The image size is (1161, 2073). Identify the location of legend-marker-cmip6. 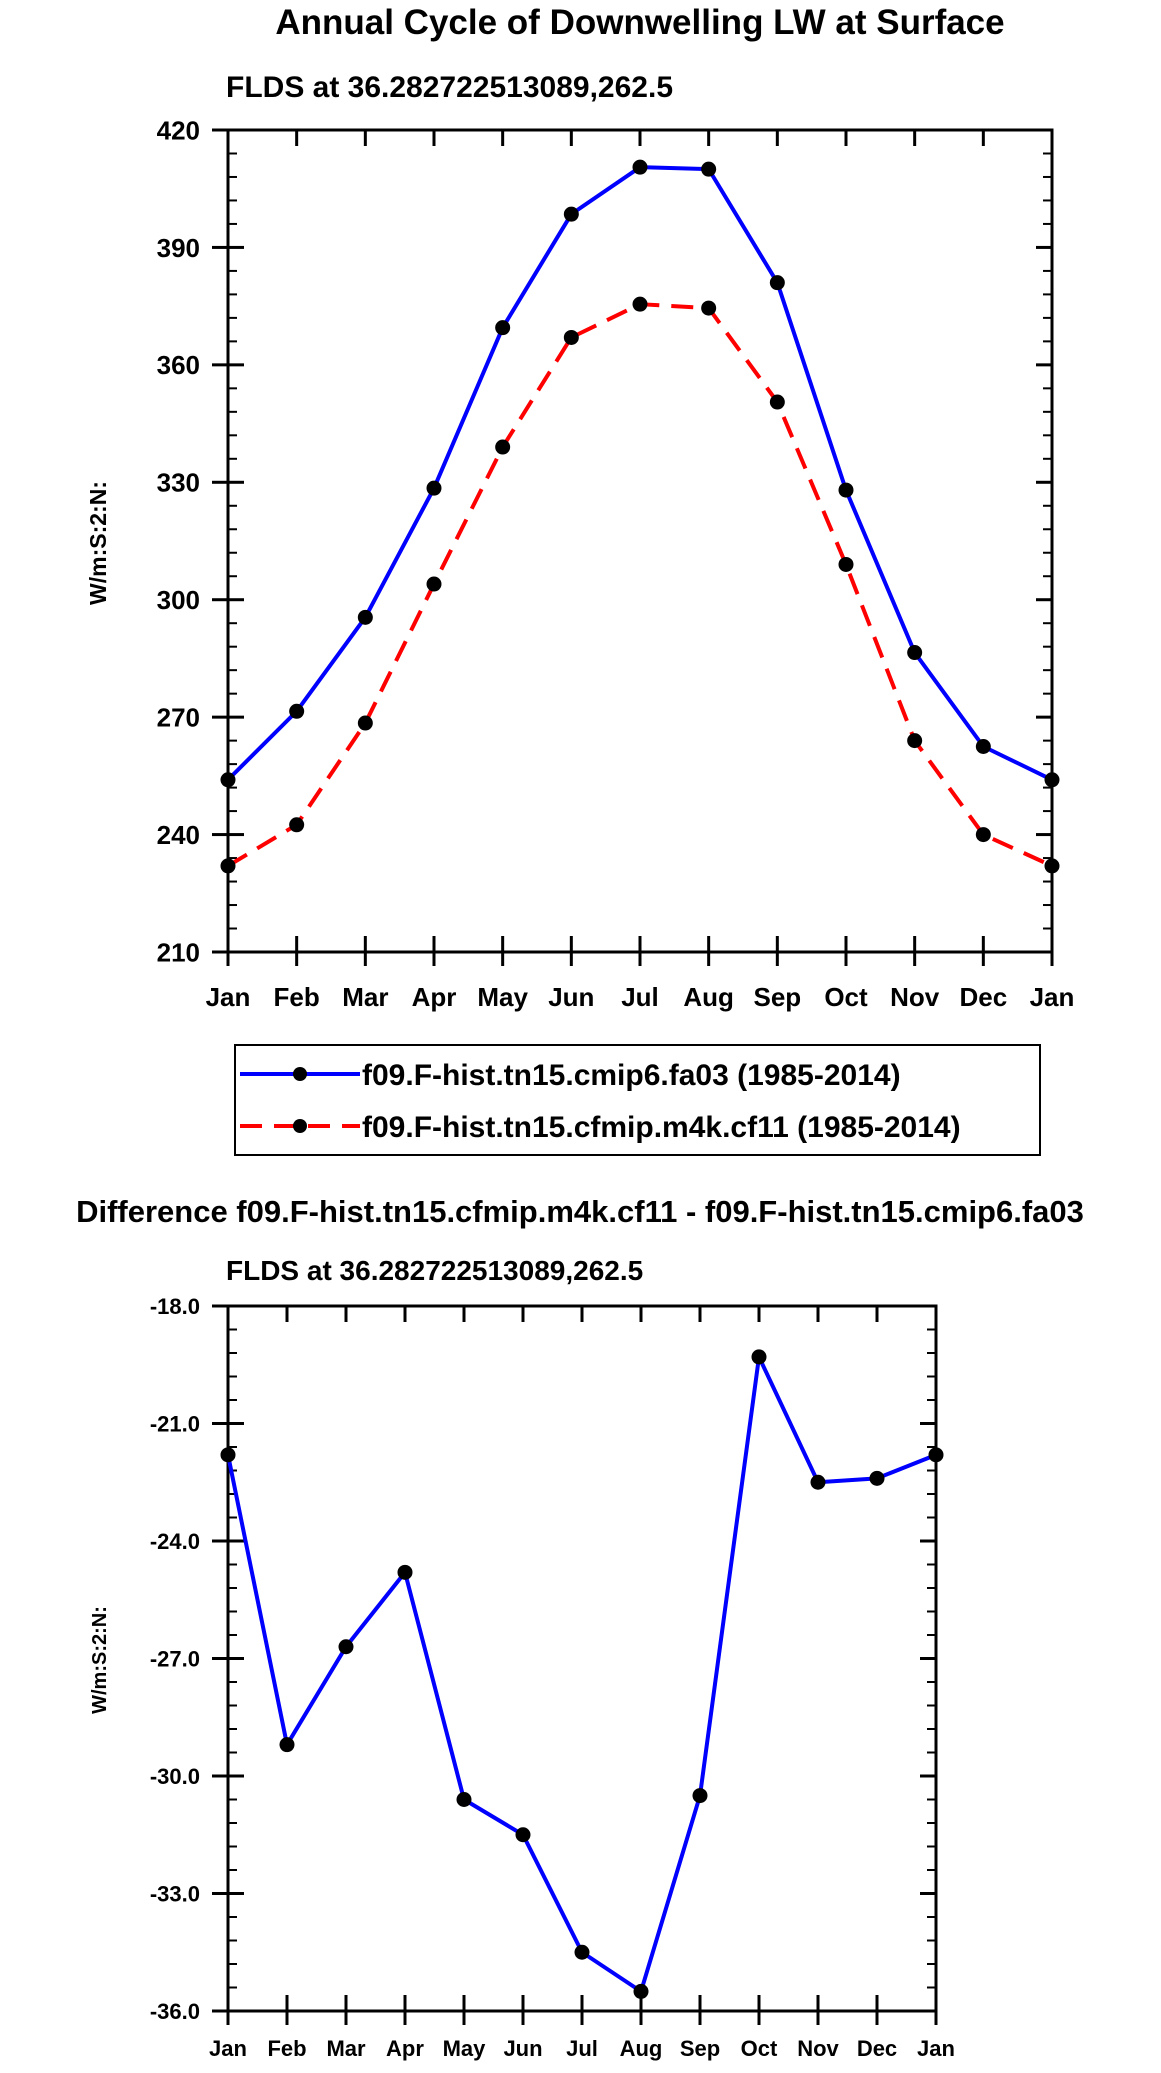
(300, 1074).